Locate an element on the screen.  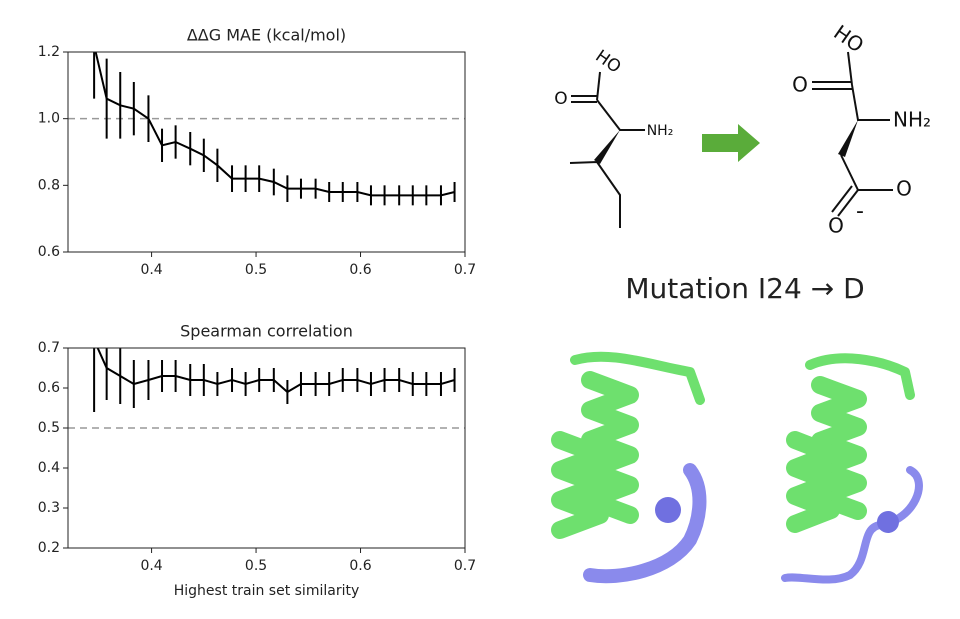
protein-left is located at coordinates (629, 467).